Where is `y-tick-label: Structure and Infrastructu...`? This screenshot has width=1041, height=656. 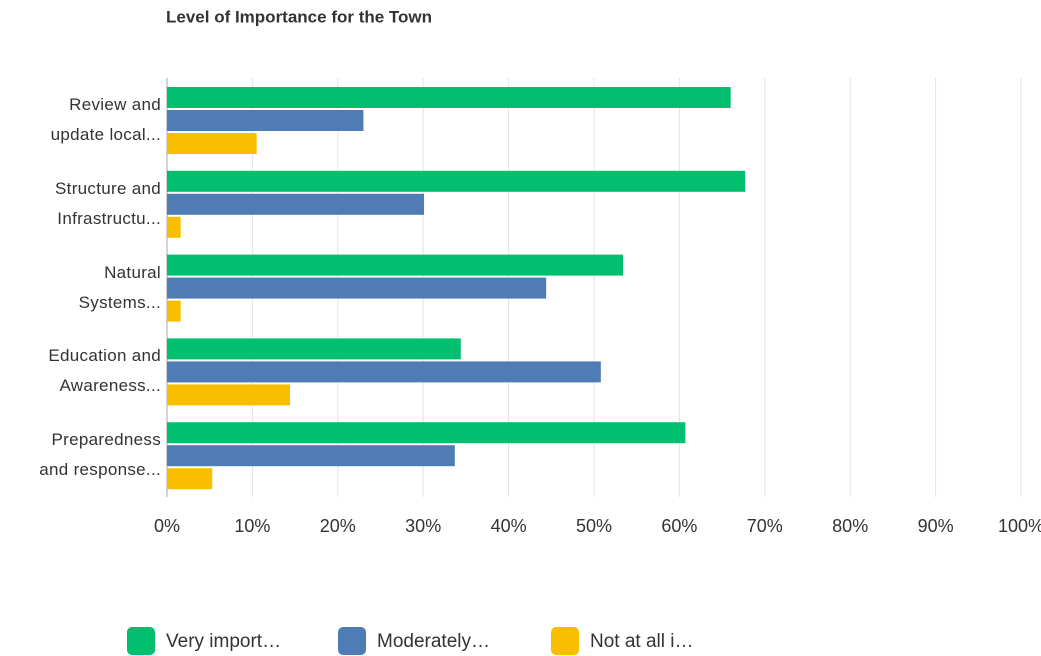
y-tick-label: Structure and Infrastructu... is located at coordinates (108, 203).